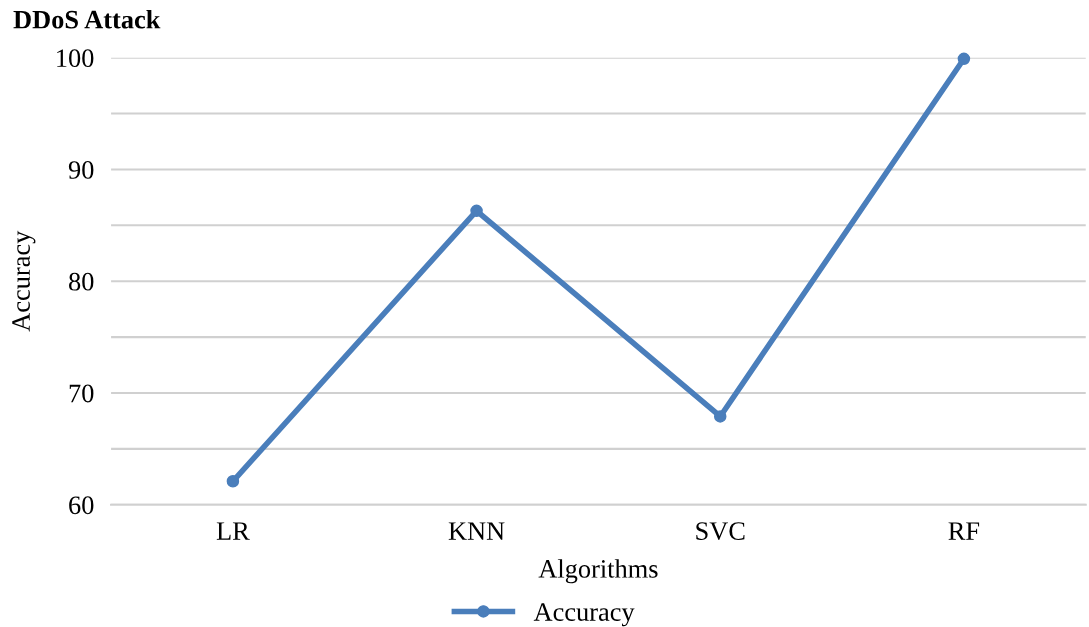 This screenshot has width=1089, height=627. I want to click on y-tick-label: 100, so click(75, 58).